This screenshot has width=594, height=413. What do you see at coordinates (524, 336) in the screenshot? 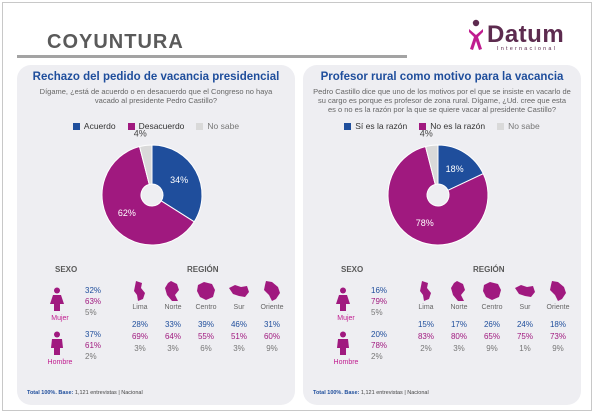
I see `region-sur-values: 24% 75% 1%` at bounding box center [524, 336].